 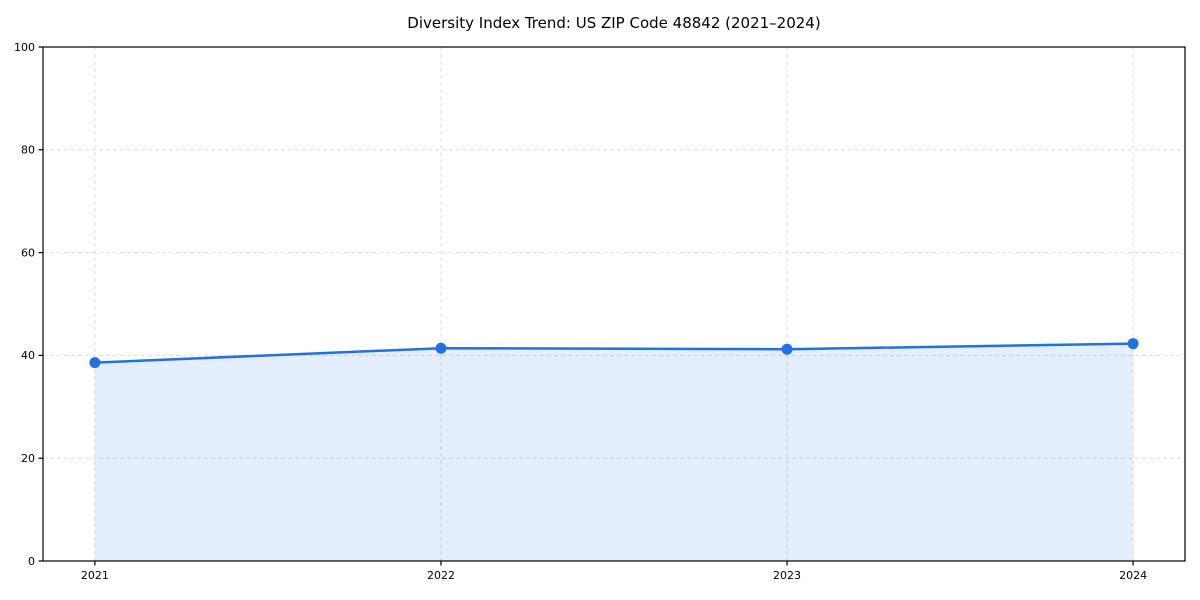 What do you see at coordinates (24, 47) in the screenshot?
I see `y-tick-label: 100` at bounding box center [24, 47].